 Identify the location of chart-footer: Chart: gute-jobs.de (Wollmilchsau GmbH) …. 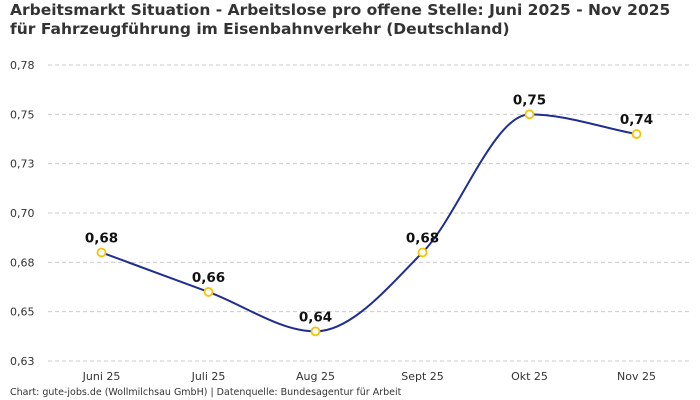
(206, 392).